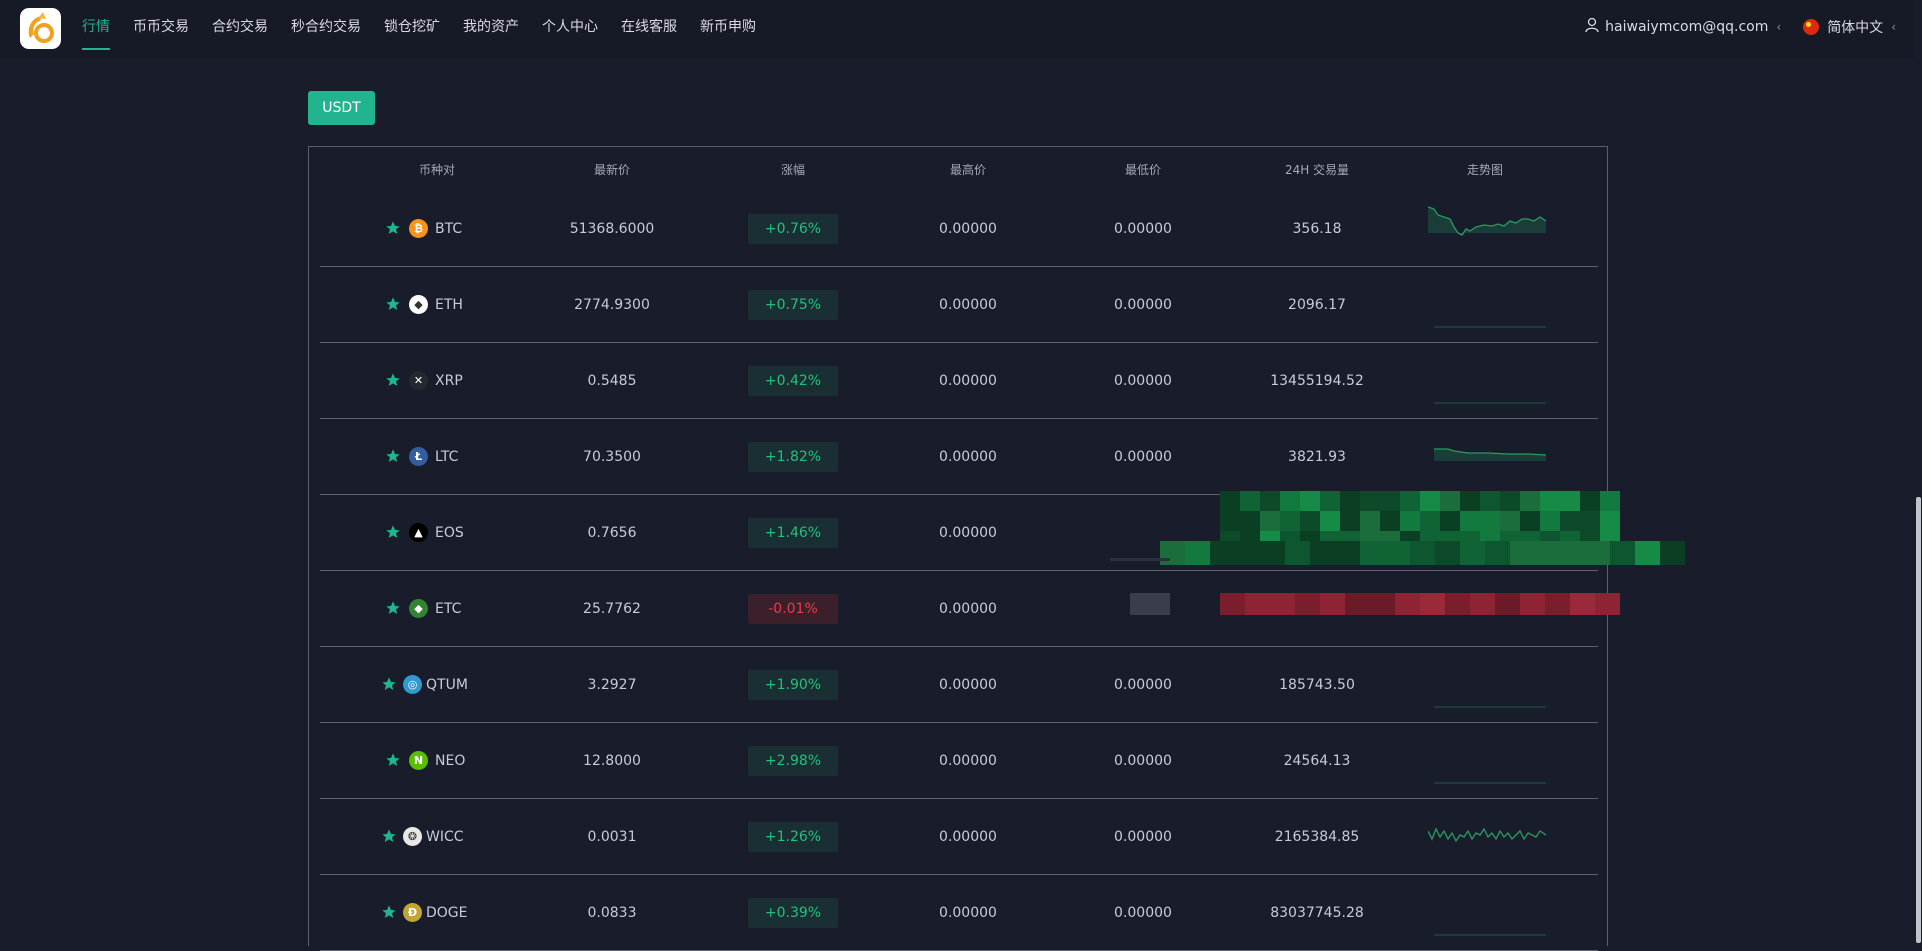  What do you see at coordinates (40, 28) in the screenshot?
I see `brand-logo` at bounding box center [40, 28].